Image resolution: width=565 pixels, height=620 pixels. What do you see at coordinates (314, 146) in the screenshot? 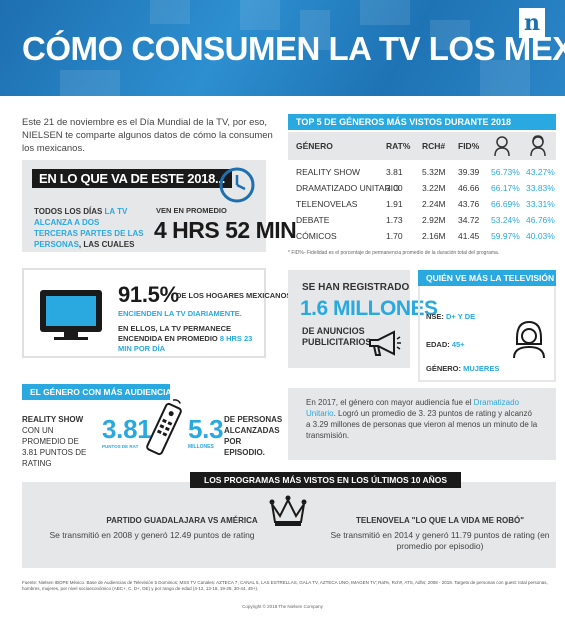
I see `header-genre: GÉNERO` at bounding box center [314, 146].